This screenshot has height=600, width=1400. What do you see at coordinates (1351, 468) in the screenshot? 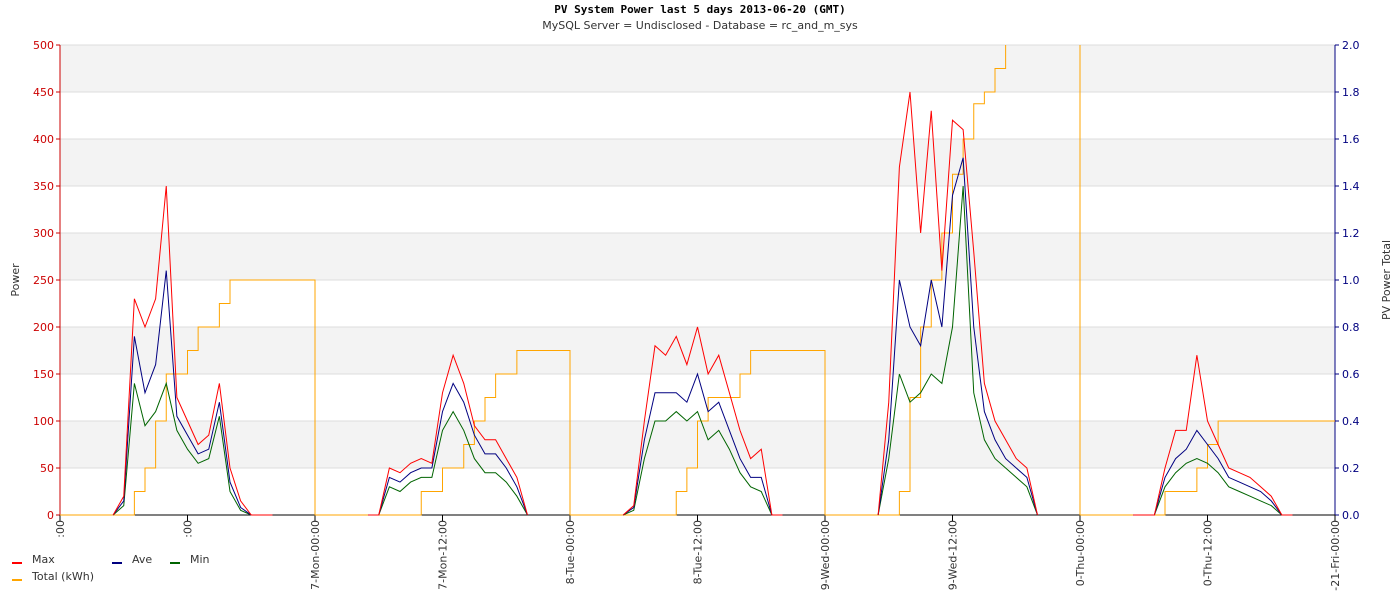
I see `y2-tick-label: 0.2` at bounding box center [1351, 468].